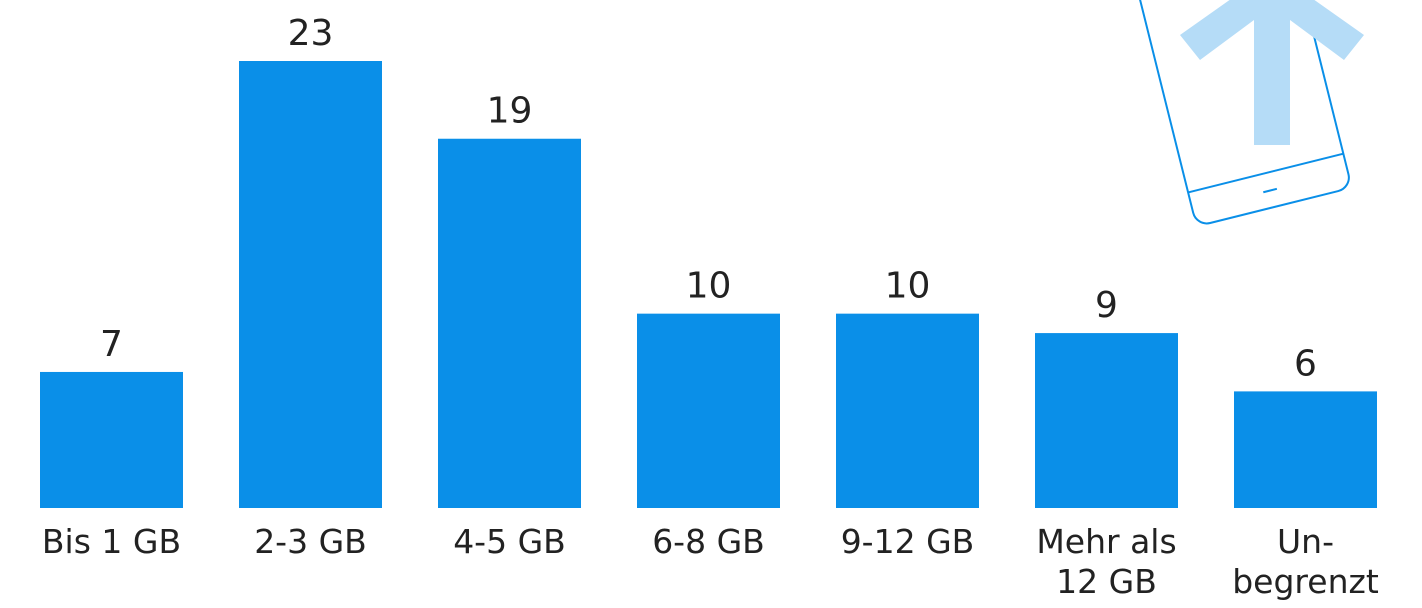  What do you see at coordinates (510, 111) in the screenshot?
I see `value-label: 19` at bounding box center [510, 111].